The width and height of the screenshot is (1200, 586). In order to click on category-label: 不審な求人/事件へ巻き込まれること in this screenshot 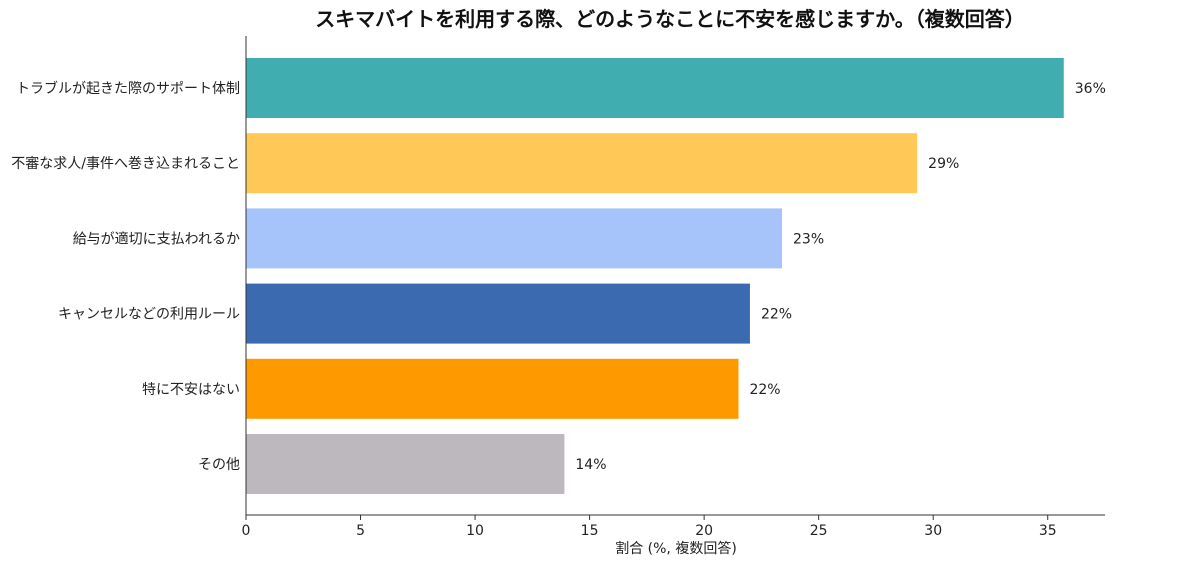, I will do `click(125, 164)`.